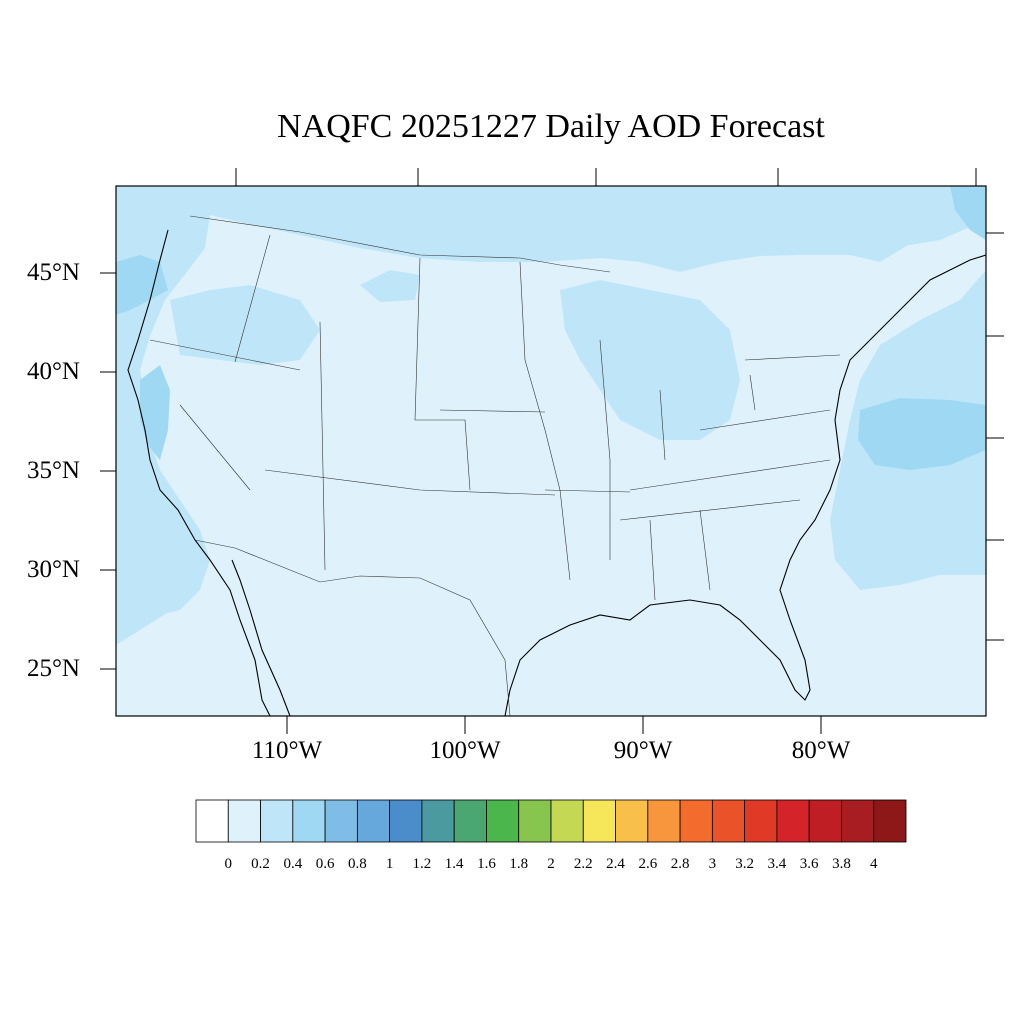 Image resolution: width=1024 pixels, height=1024 pixels. I want to click on colorbar-label: 1.8, so click(519, 864).